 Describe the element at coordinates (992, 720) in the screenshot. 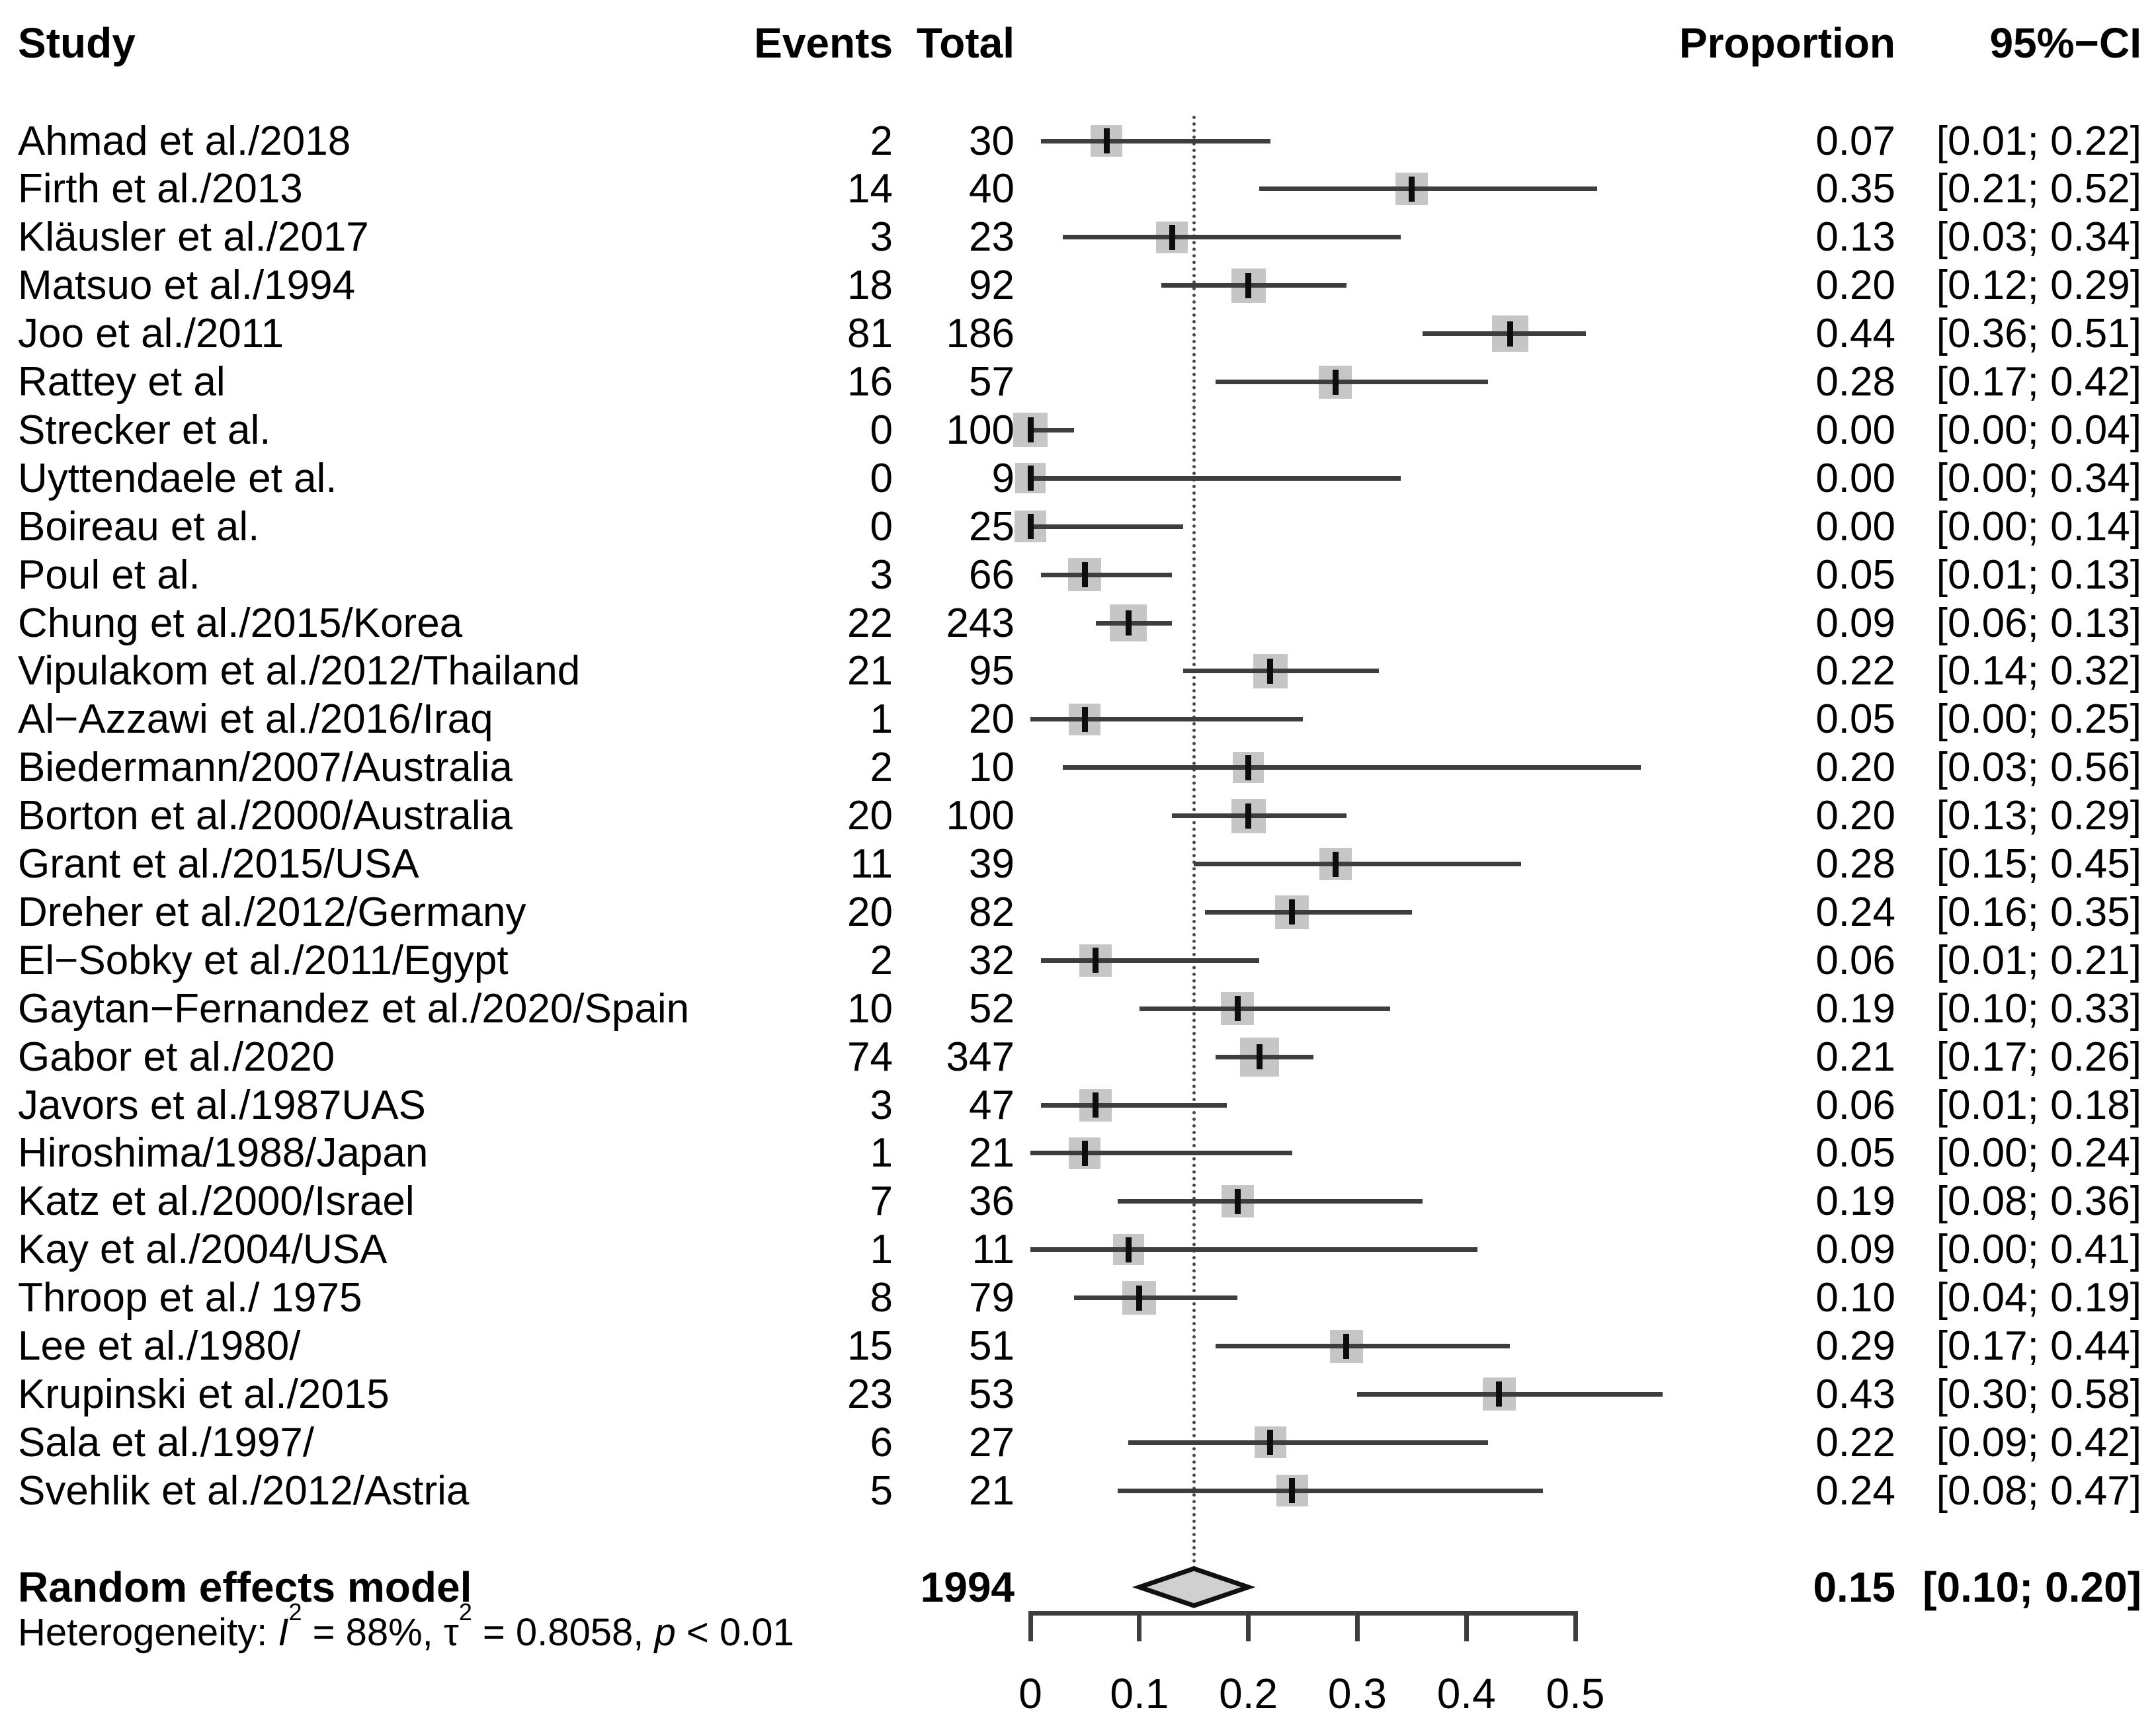

I see `total-value: 20` at that location.